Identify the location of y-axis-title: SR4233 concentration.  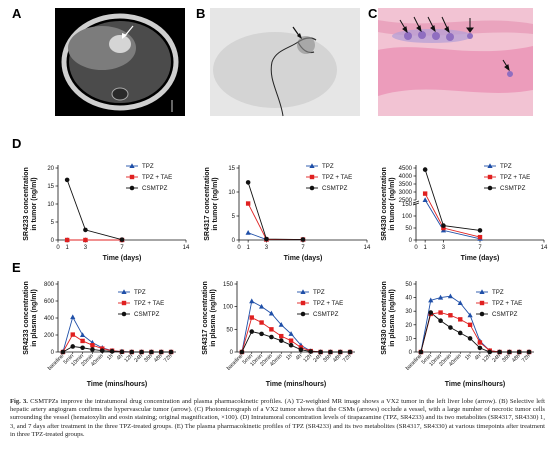
(26, 204).